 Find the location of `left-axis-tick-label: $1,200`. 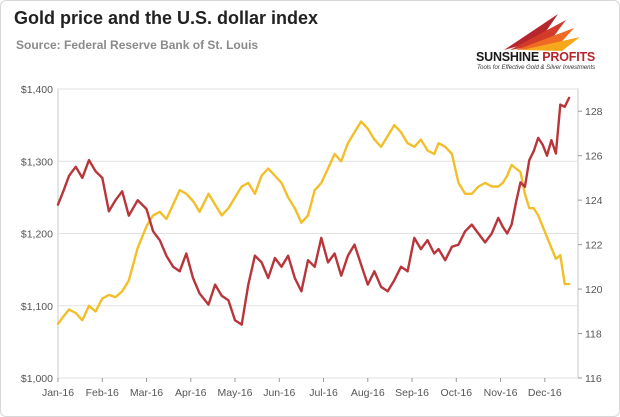

left-axis-tick-label: $1,200 is located at coordinates (37, 235).